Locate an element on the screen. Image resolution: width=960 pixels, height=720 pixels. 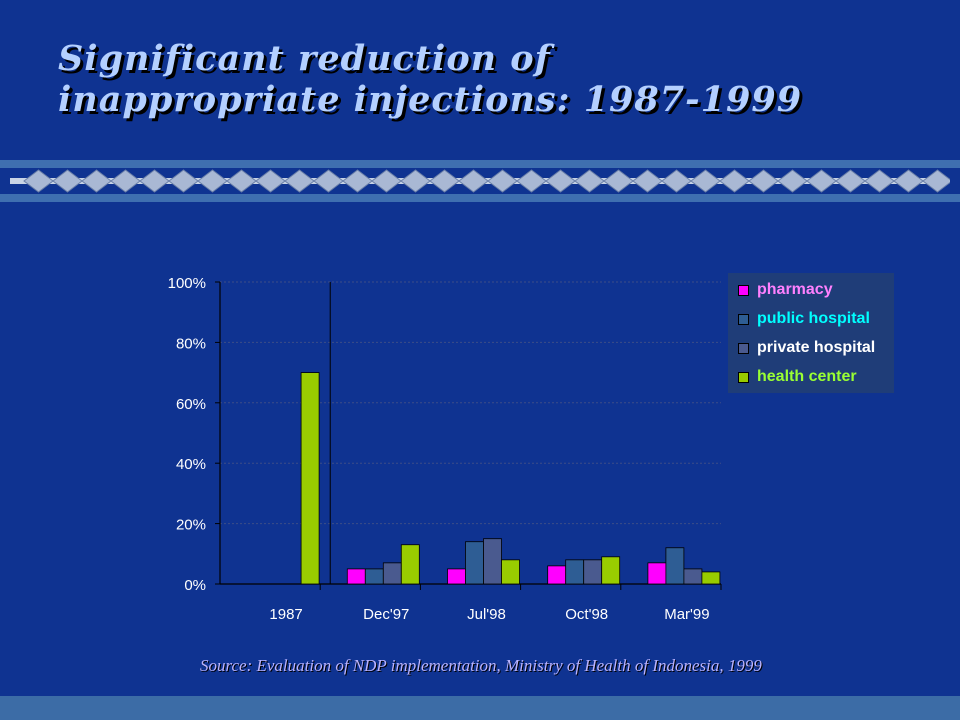
legend-label: health center is located at coordinates (807, 376).